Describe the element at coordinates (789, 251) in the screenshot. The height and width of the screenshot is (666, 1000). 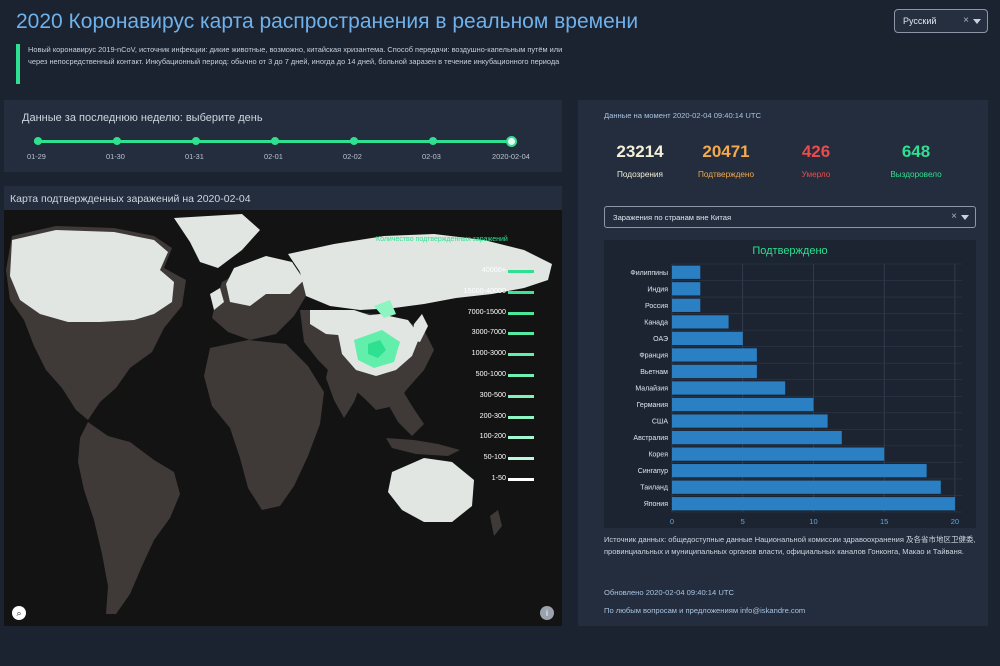
I see `chart-title: Подтверждено` at that location.